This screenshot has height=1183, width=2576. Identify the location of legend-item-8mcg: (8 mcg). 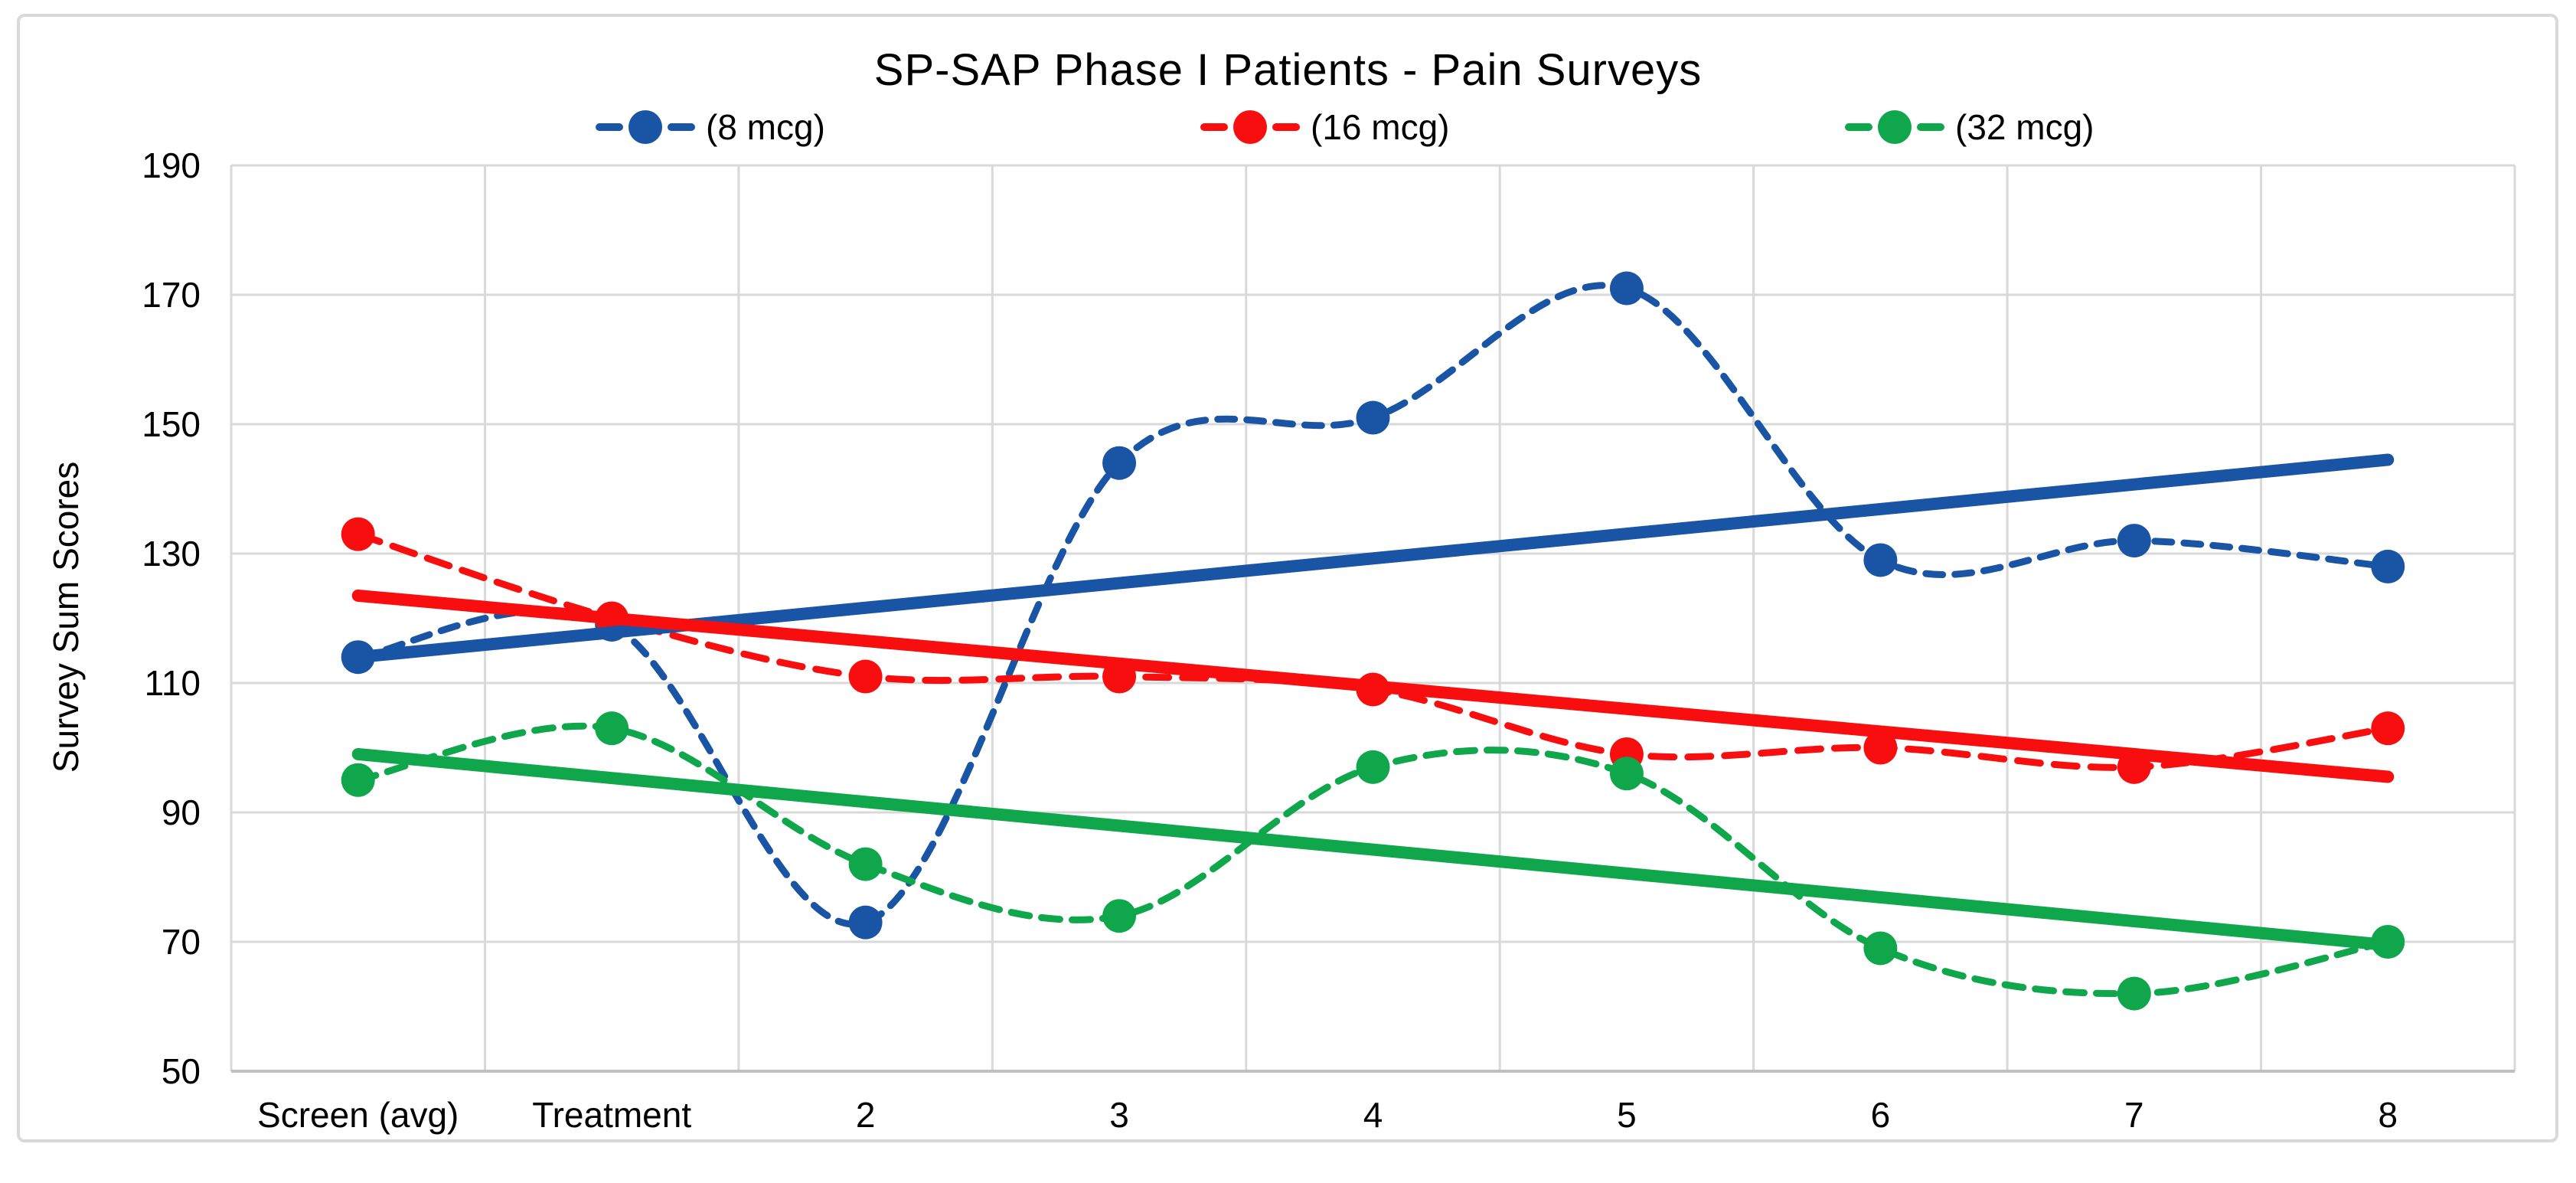
(710, 127).